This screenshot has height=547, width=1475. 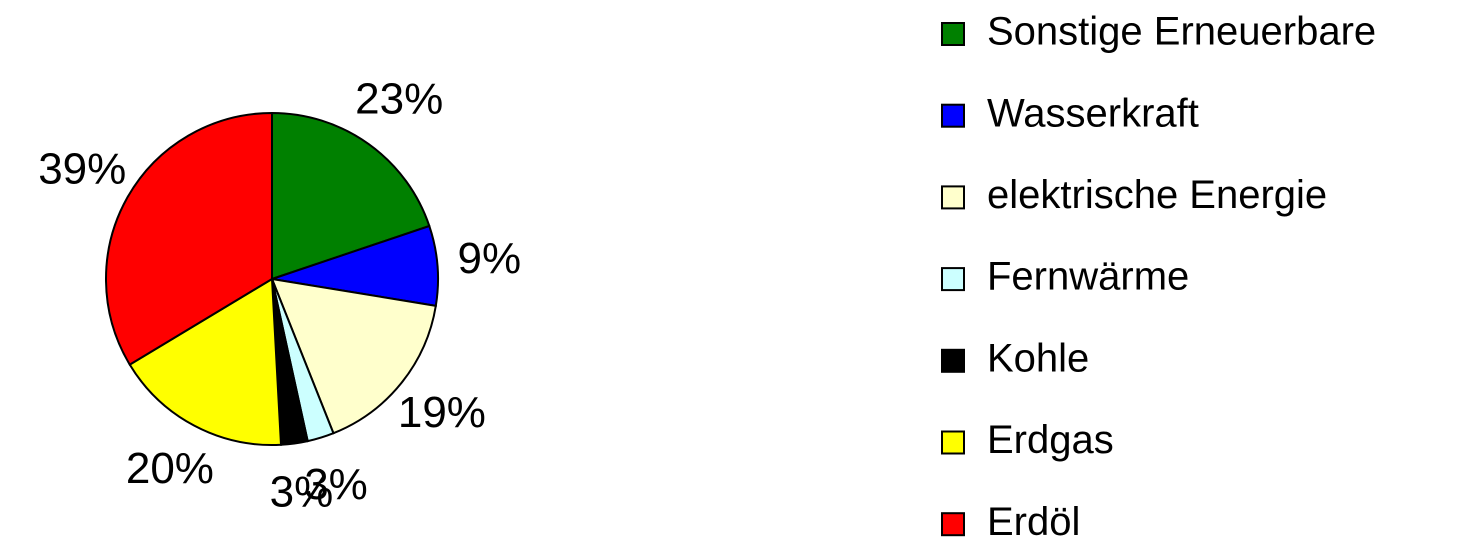 What do you see at coordinates (489, 258) in the screenshot?
I see `data-label: 9%` at bounding box center [489, 258].